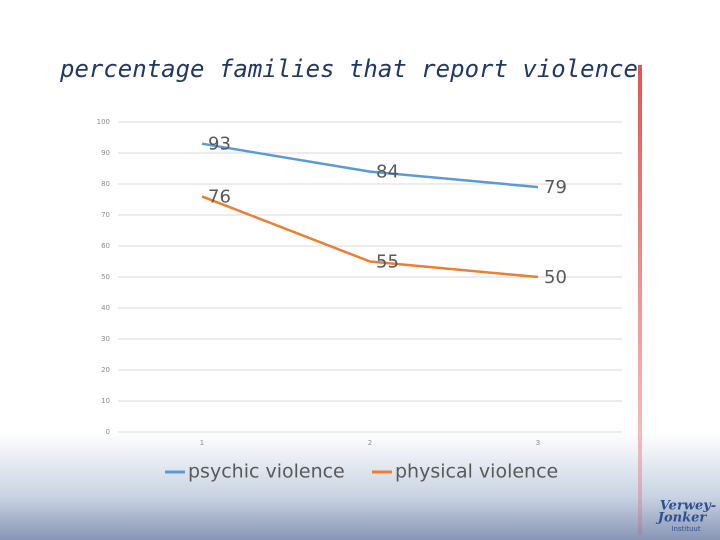  I want to click on y-tick-label: 30, so click(105, 339).